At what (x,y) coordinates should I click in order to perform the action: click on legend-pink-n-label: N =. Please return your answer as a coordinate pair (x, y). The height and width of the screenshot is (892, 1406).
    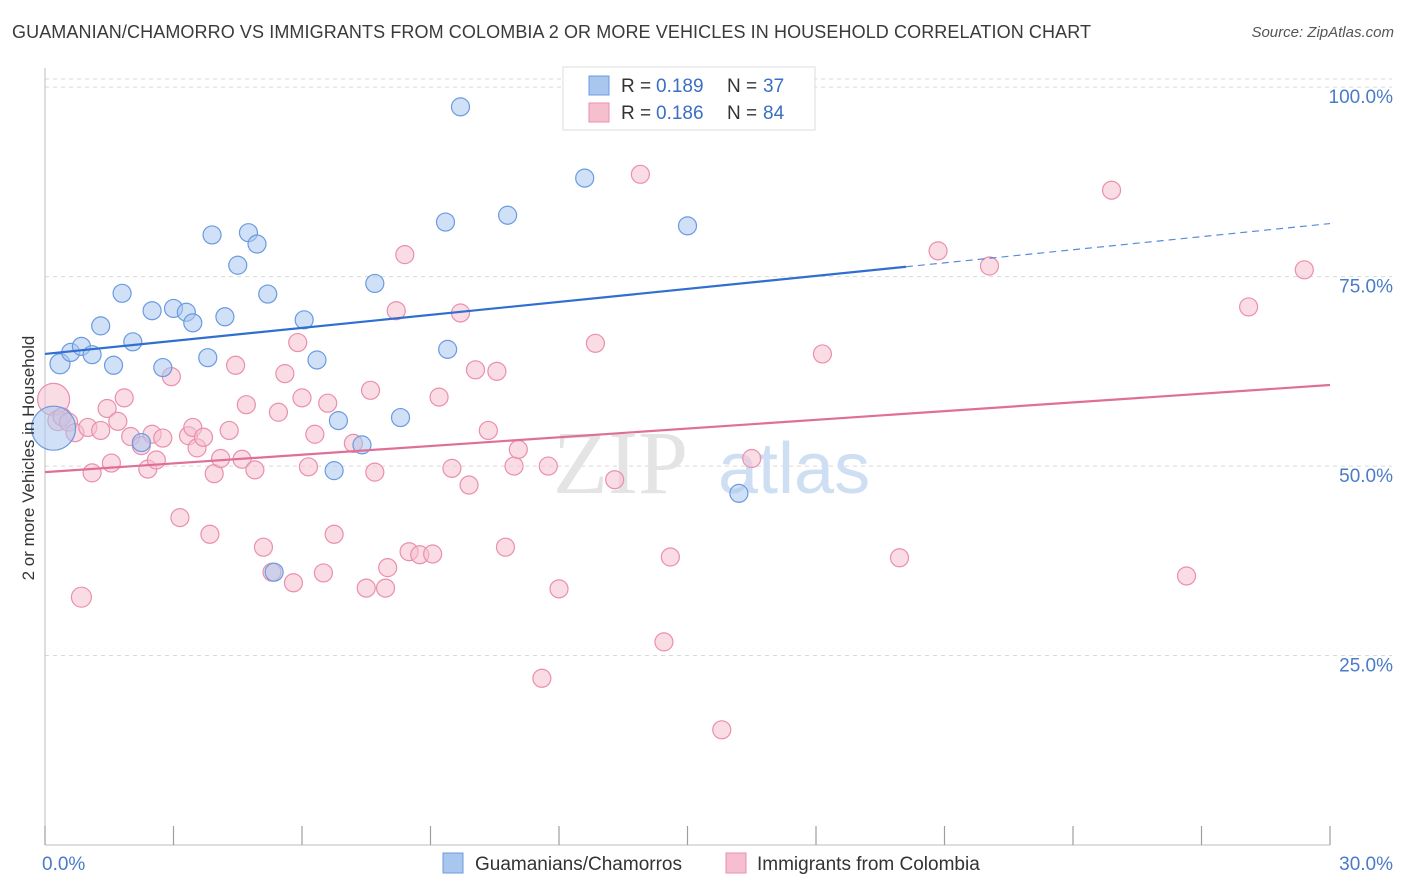
    Looking at the image, I should click on (742, 113).